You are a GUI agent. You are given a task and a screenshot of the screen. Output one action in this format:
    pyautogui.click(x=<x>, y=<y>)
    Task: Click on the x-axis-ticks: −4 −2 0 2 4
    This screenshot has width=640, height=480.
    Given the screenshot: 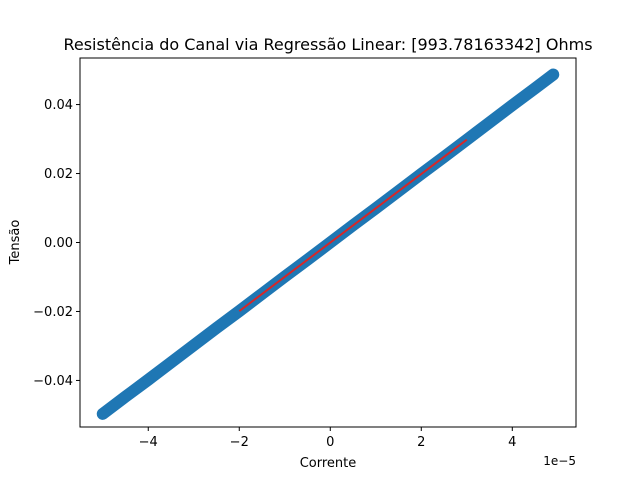 What is the action you would take?
    pyautogui.click(x=327, y=438)
    